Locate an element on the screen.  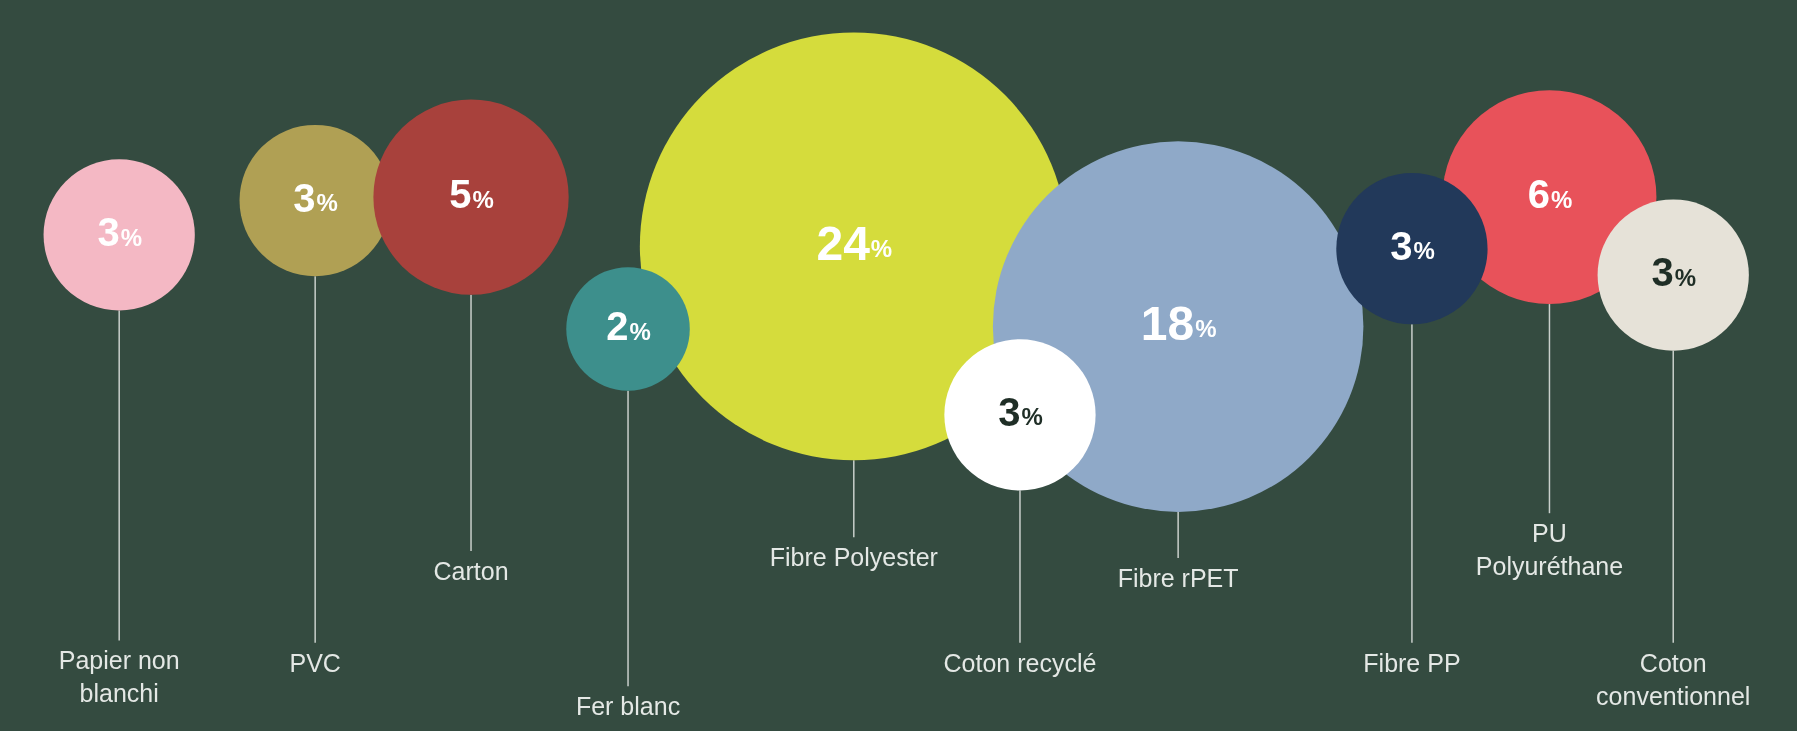
category-label: Papier non blanchi is located at coordinates (119, 677).